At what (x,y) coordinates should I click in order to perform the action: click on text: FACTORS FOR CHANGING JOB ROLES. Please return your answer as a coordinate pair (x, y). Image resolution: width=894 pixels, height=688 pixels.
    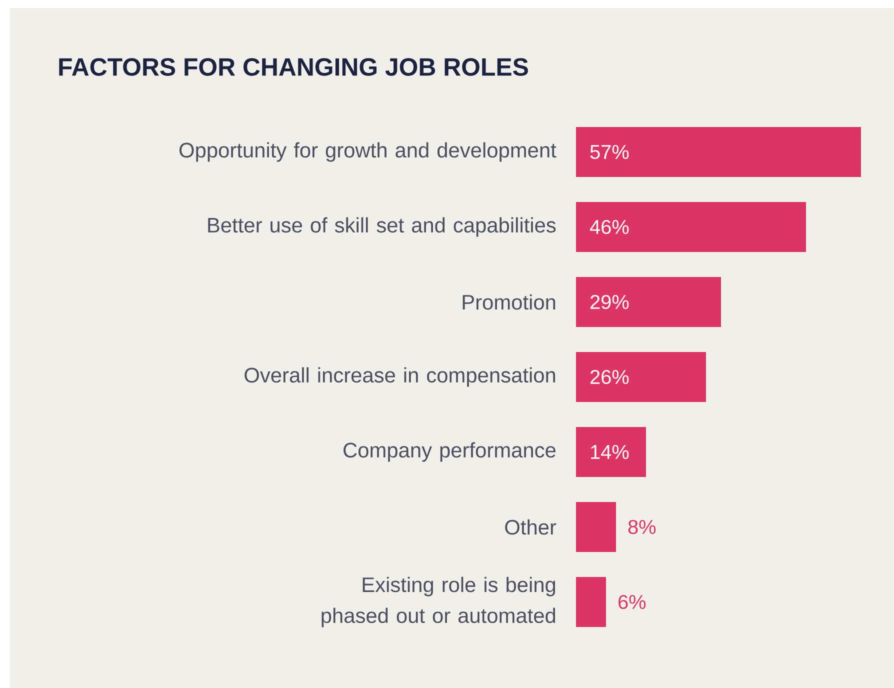
    Looking at the image, I should click on (293, 67).